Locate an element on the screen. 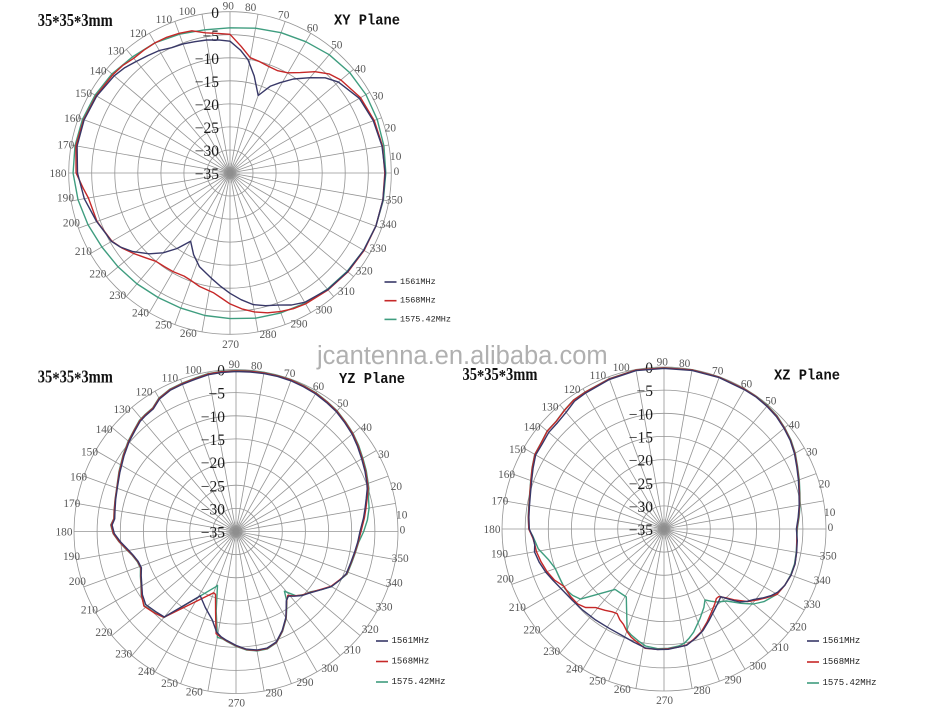 The image size is (933, 727). svg-text: 250 is located at coordinates (597, 682).